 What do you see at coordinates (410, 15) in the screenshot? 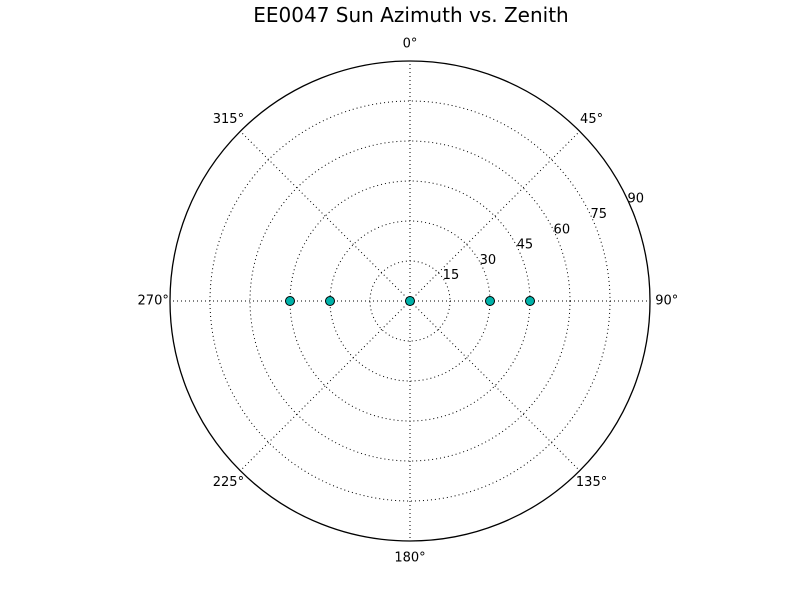
I see `chart-title: EE0047 Sun Azimuth vs. Zenith` at bounding box center [410, 15].